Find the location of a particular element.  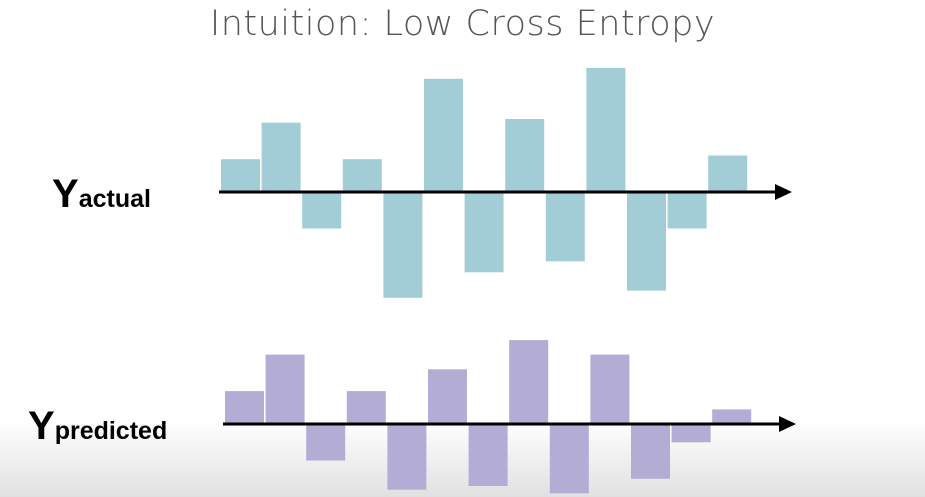

actual-arrow-head-icon is located at coordinates (783, 192).